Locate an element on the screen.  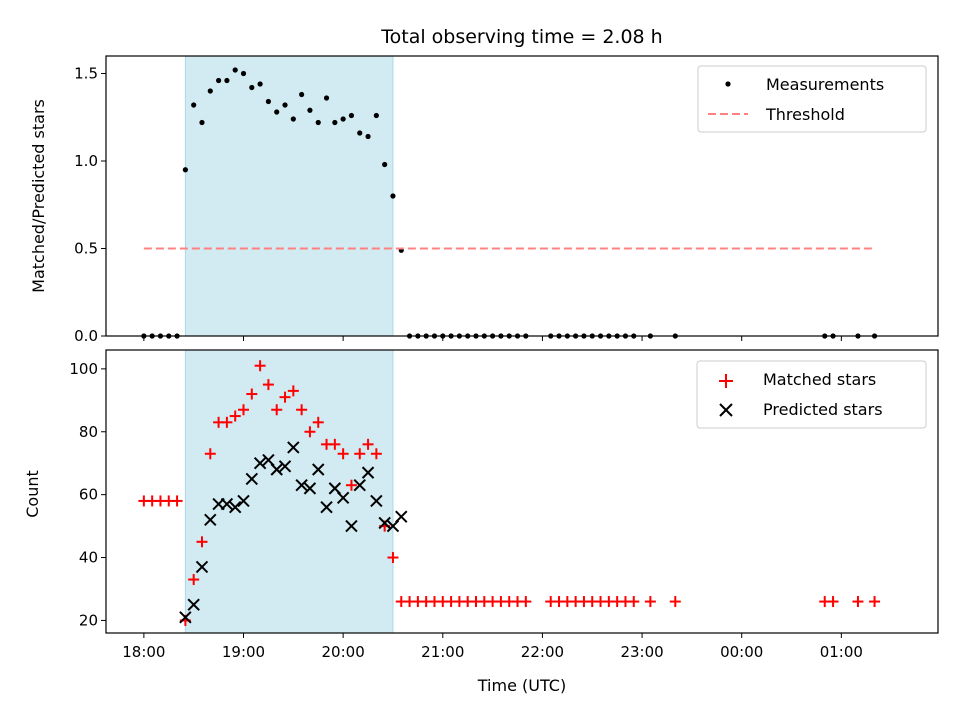
bottom-x-tick-label: 00:00 is located at coordinates (741, 652).